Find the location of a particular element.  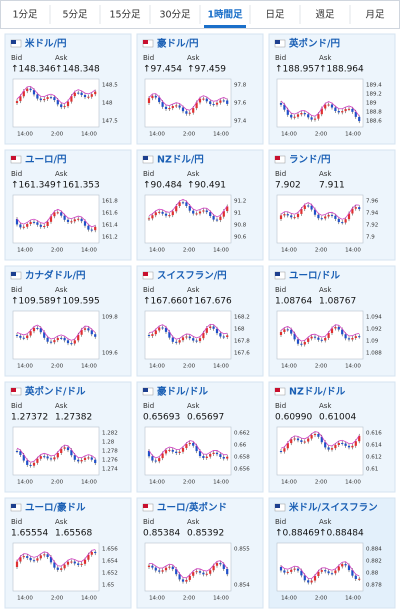

pair-name: カナダドル/円 is located at coordinates (55, 276).